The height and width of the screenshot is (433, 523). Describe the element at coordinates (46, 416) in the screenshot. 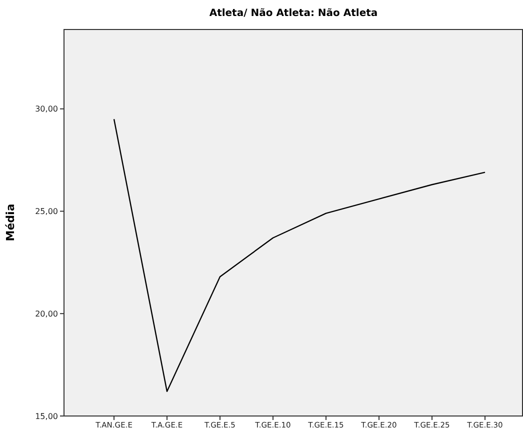

I see `y-tick-label: 15,00` at that location.